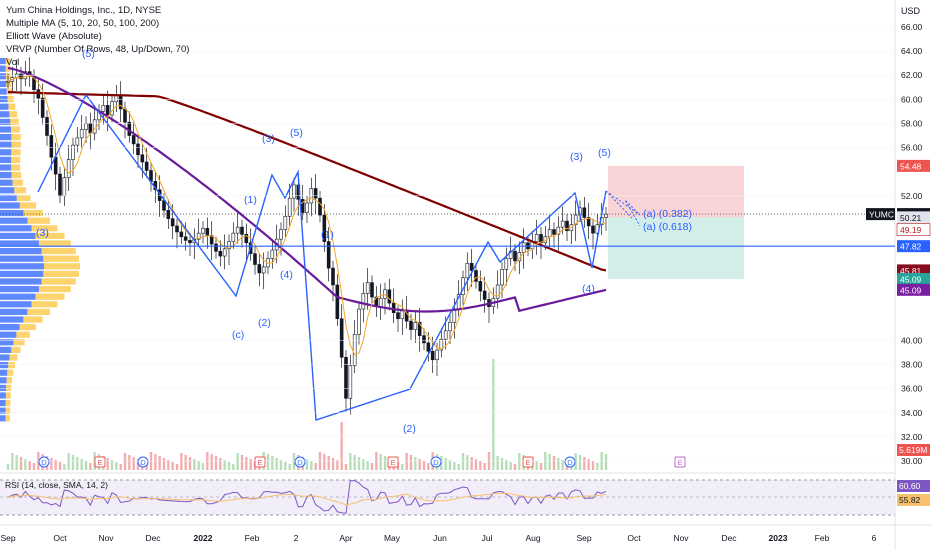 Image resolution: width=932 pixels, height=550 pixels. I want to click on price-tick: 58.00, so click(912, 123).